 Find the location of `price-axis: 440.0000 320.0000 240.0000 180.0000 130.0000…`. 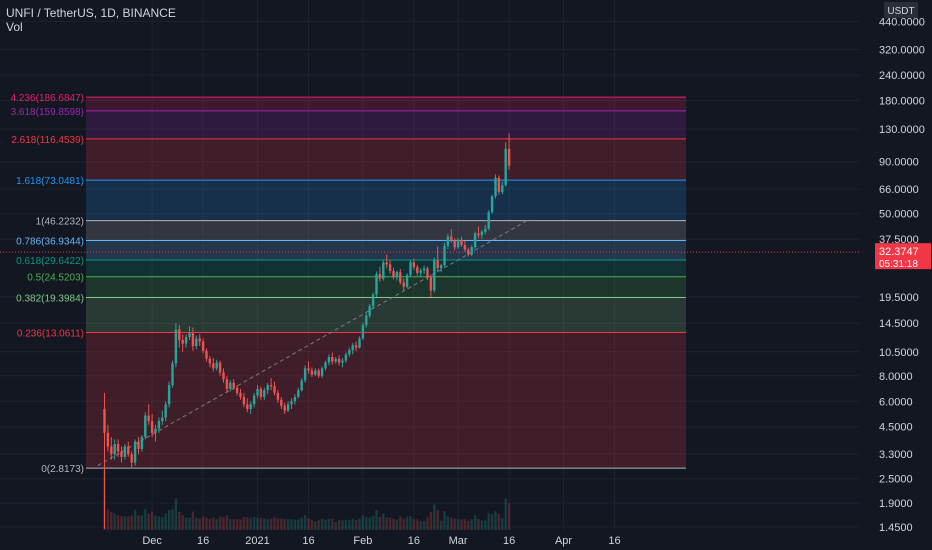

price-axis: 440.0000 320.0000 240.0000 180.0000 130.0000… is located at coordinates (896, 275).